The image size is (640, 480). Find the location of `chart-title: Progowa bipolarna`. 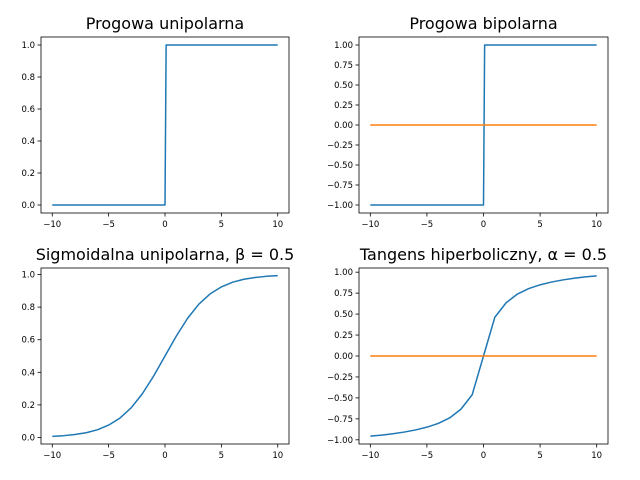

chart-title: Progowa bipolarna is located at coordinates (483, 23).